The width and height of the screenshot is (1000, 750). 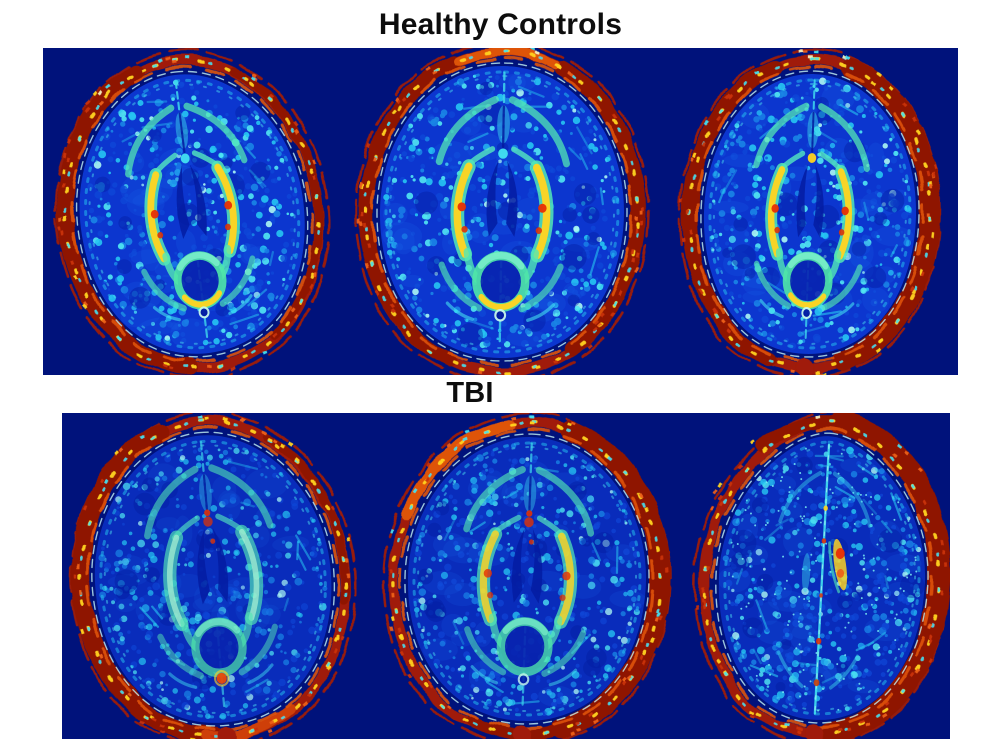 What do you see at coordinates (470, 393) in the screenshot?
I see `tbi-title: TBI` at bounding box center [470, 393].